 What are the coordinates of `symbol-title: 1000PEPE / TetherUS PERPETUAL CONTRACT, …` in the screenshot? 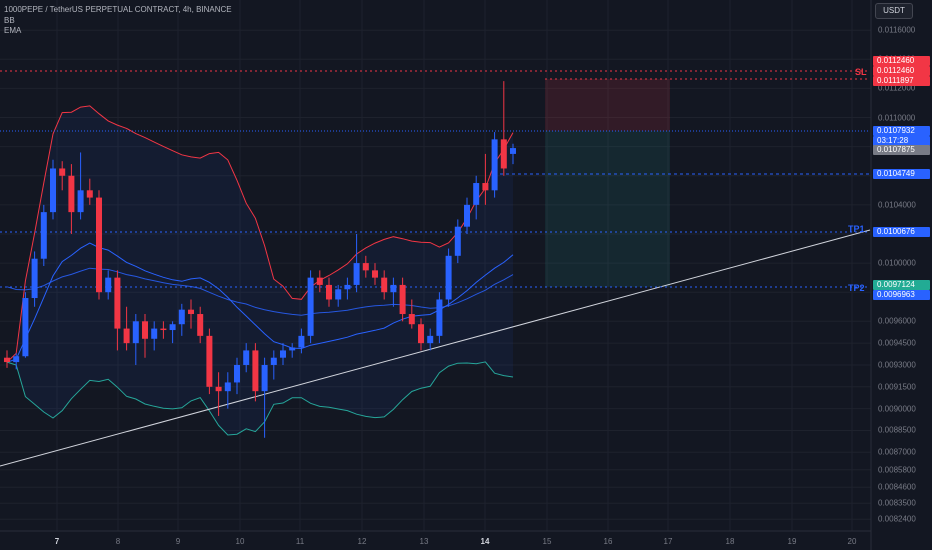 It's located at (118, 9).